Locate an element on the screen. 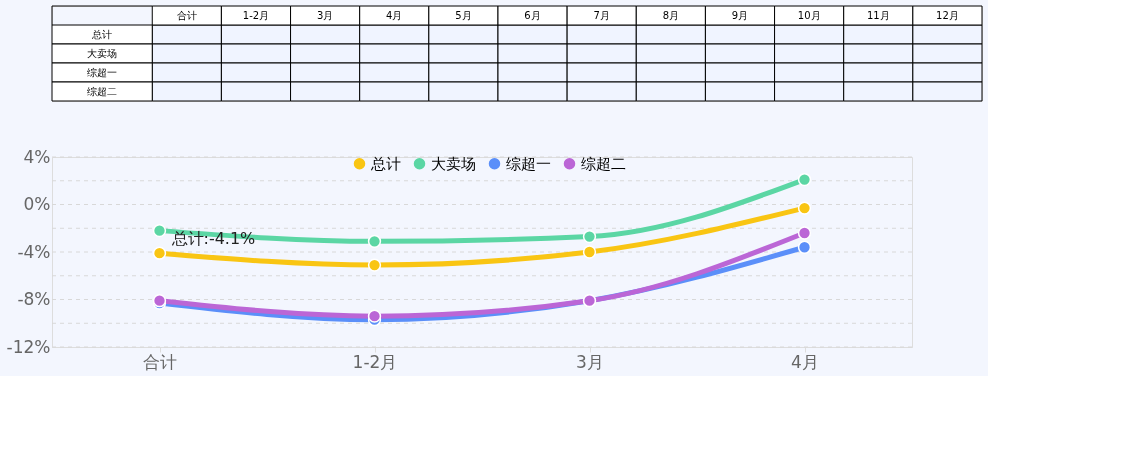 This screenshot has height=449, width=1128. x-tick-label: 5月 is located at coordinates (463, 15).